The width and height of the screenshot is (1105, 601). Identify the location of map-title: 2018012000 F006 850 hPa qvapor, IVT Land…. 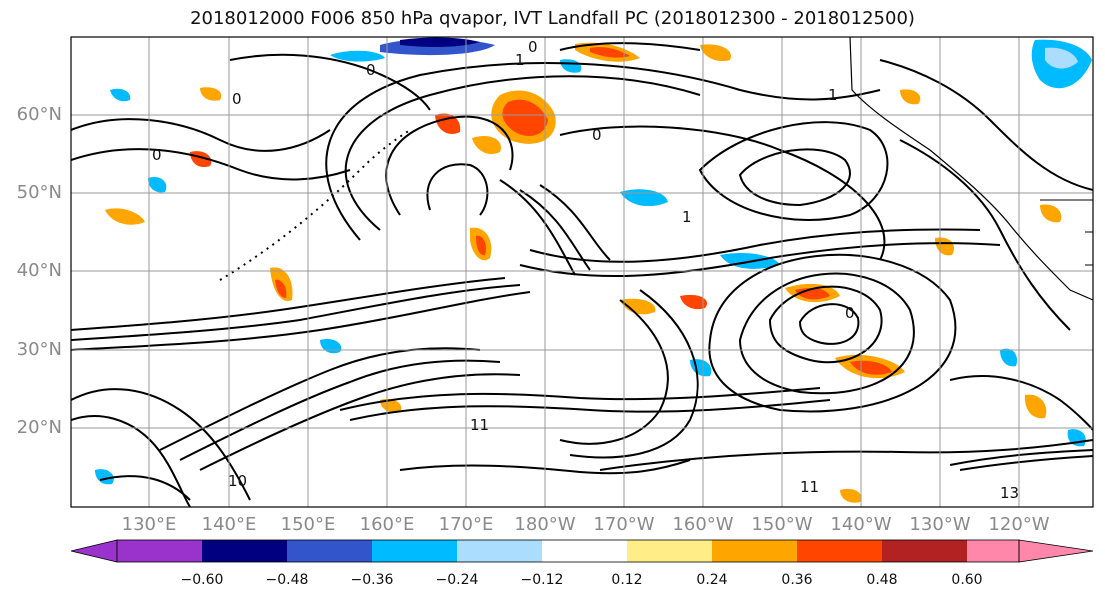
(552, 18).